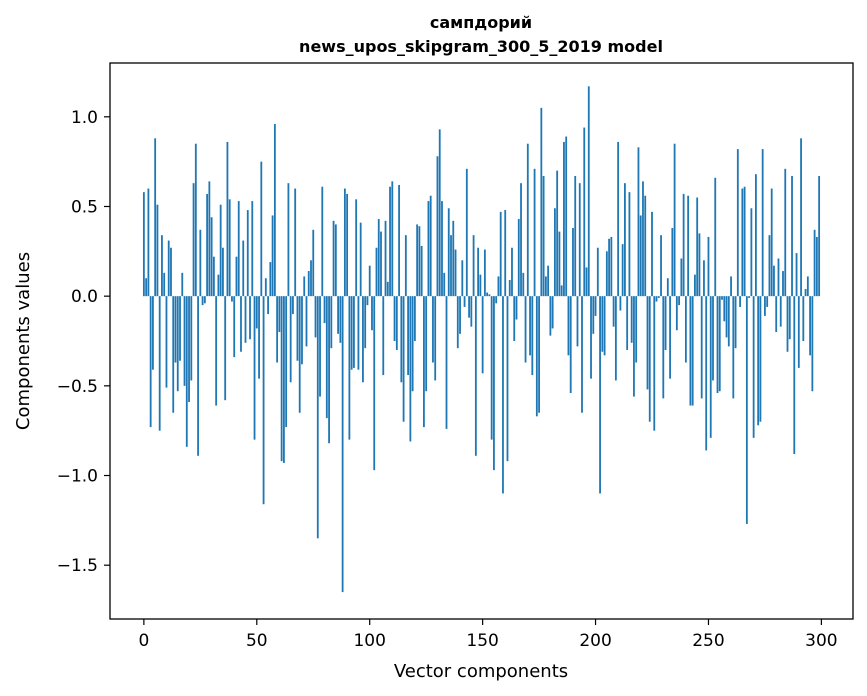  I want to click on x-tick-label: 50, so click(257, 641).